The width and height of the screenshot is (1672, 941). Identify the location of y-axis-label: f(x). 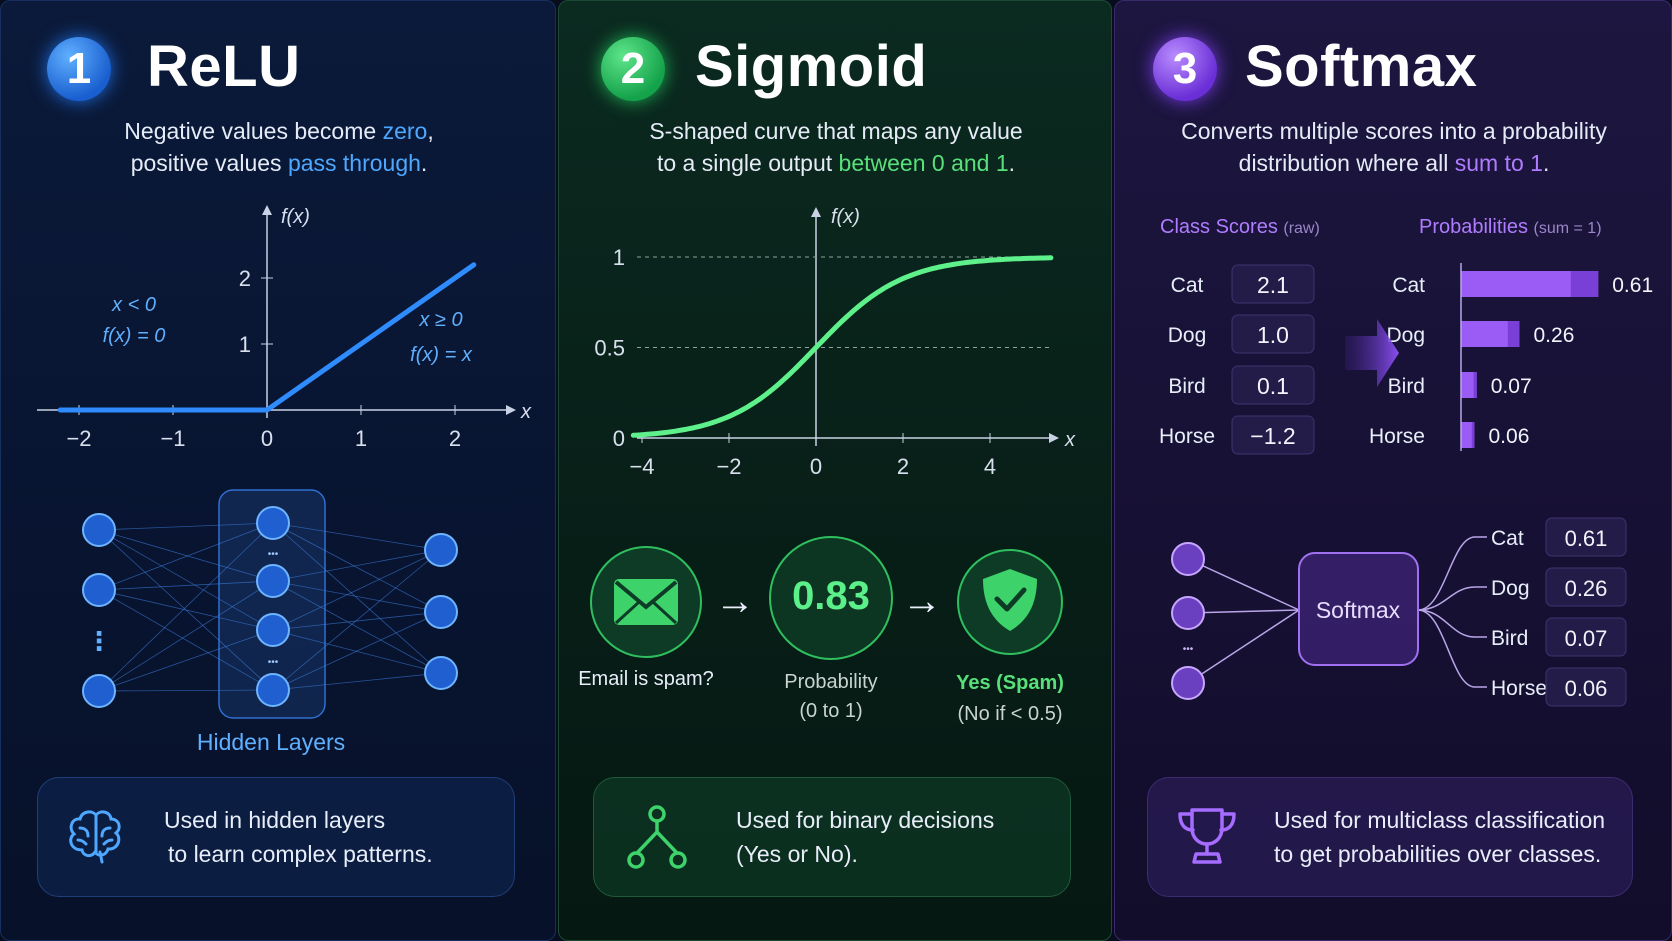
(295, 217).